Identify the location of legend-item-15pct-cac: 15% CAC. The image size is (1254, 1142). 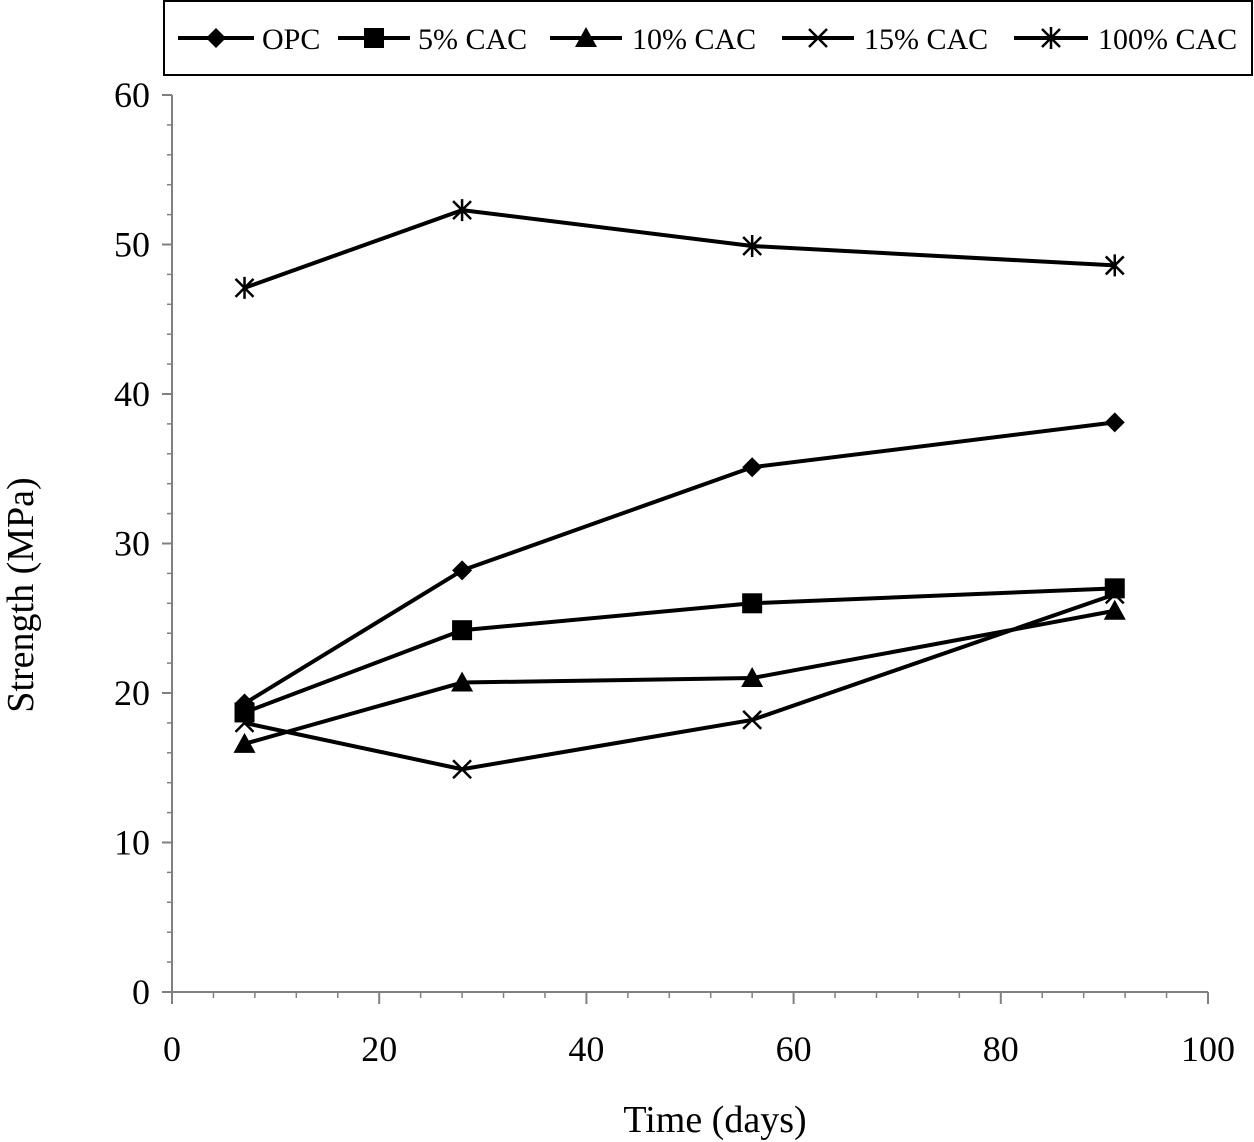
(885, 39).